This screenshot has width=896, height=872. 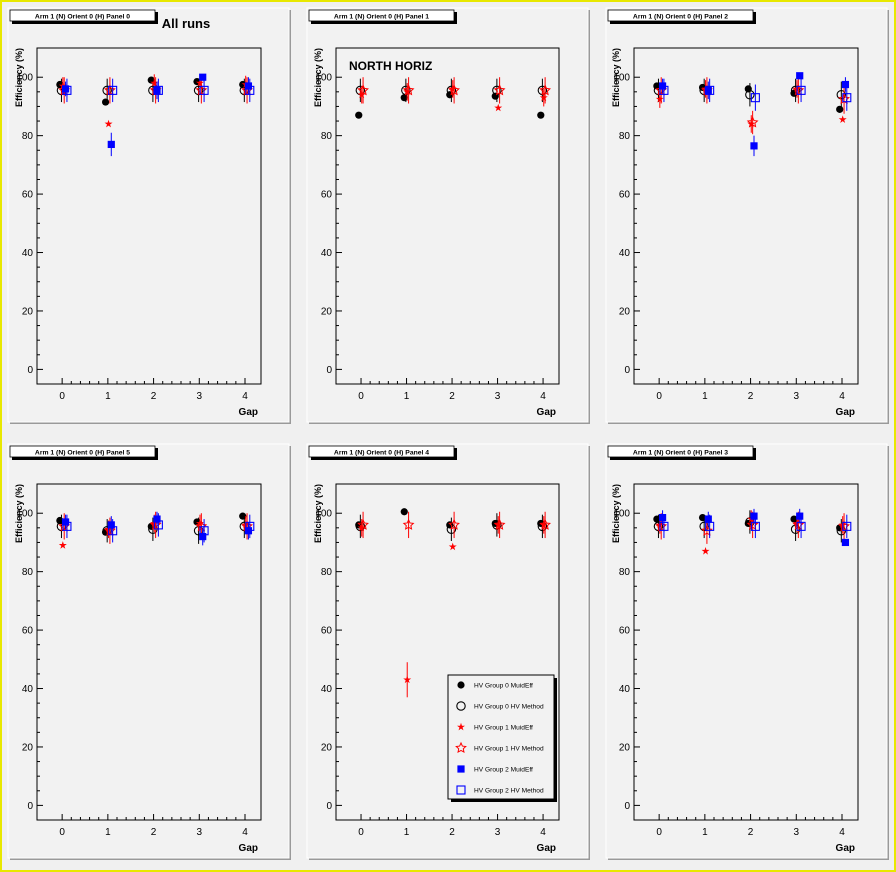 I want to click on legend-entry-label: HV Group 0 MuidEff, so click(x=503, y=686).